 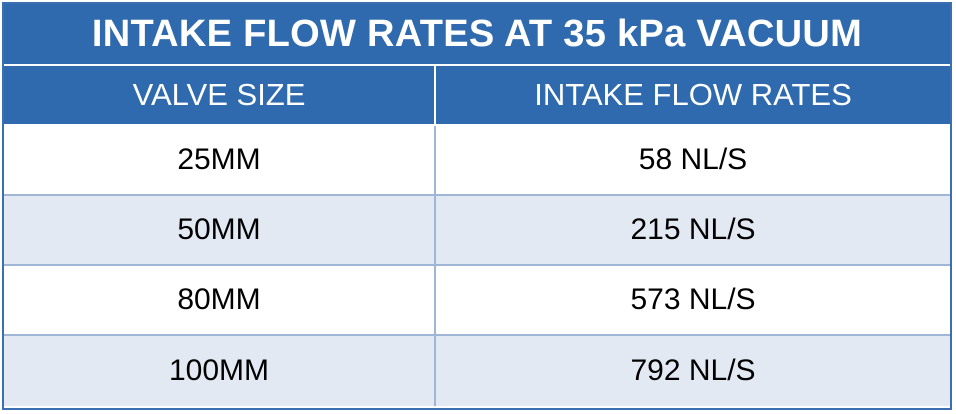 I want to click on header-valve-size: VALVE SIZE, so click(x=220, y=95).